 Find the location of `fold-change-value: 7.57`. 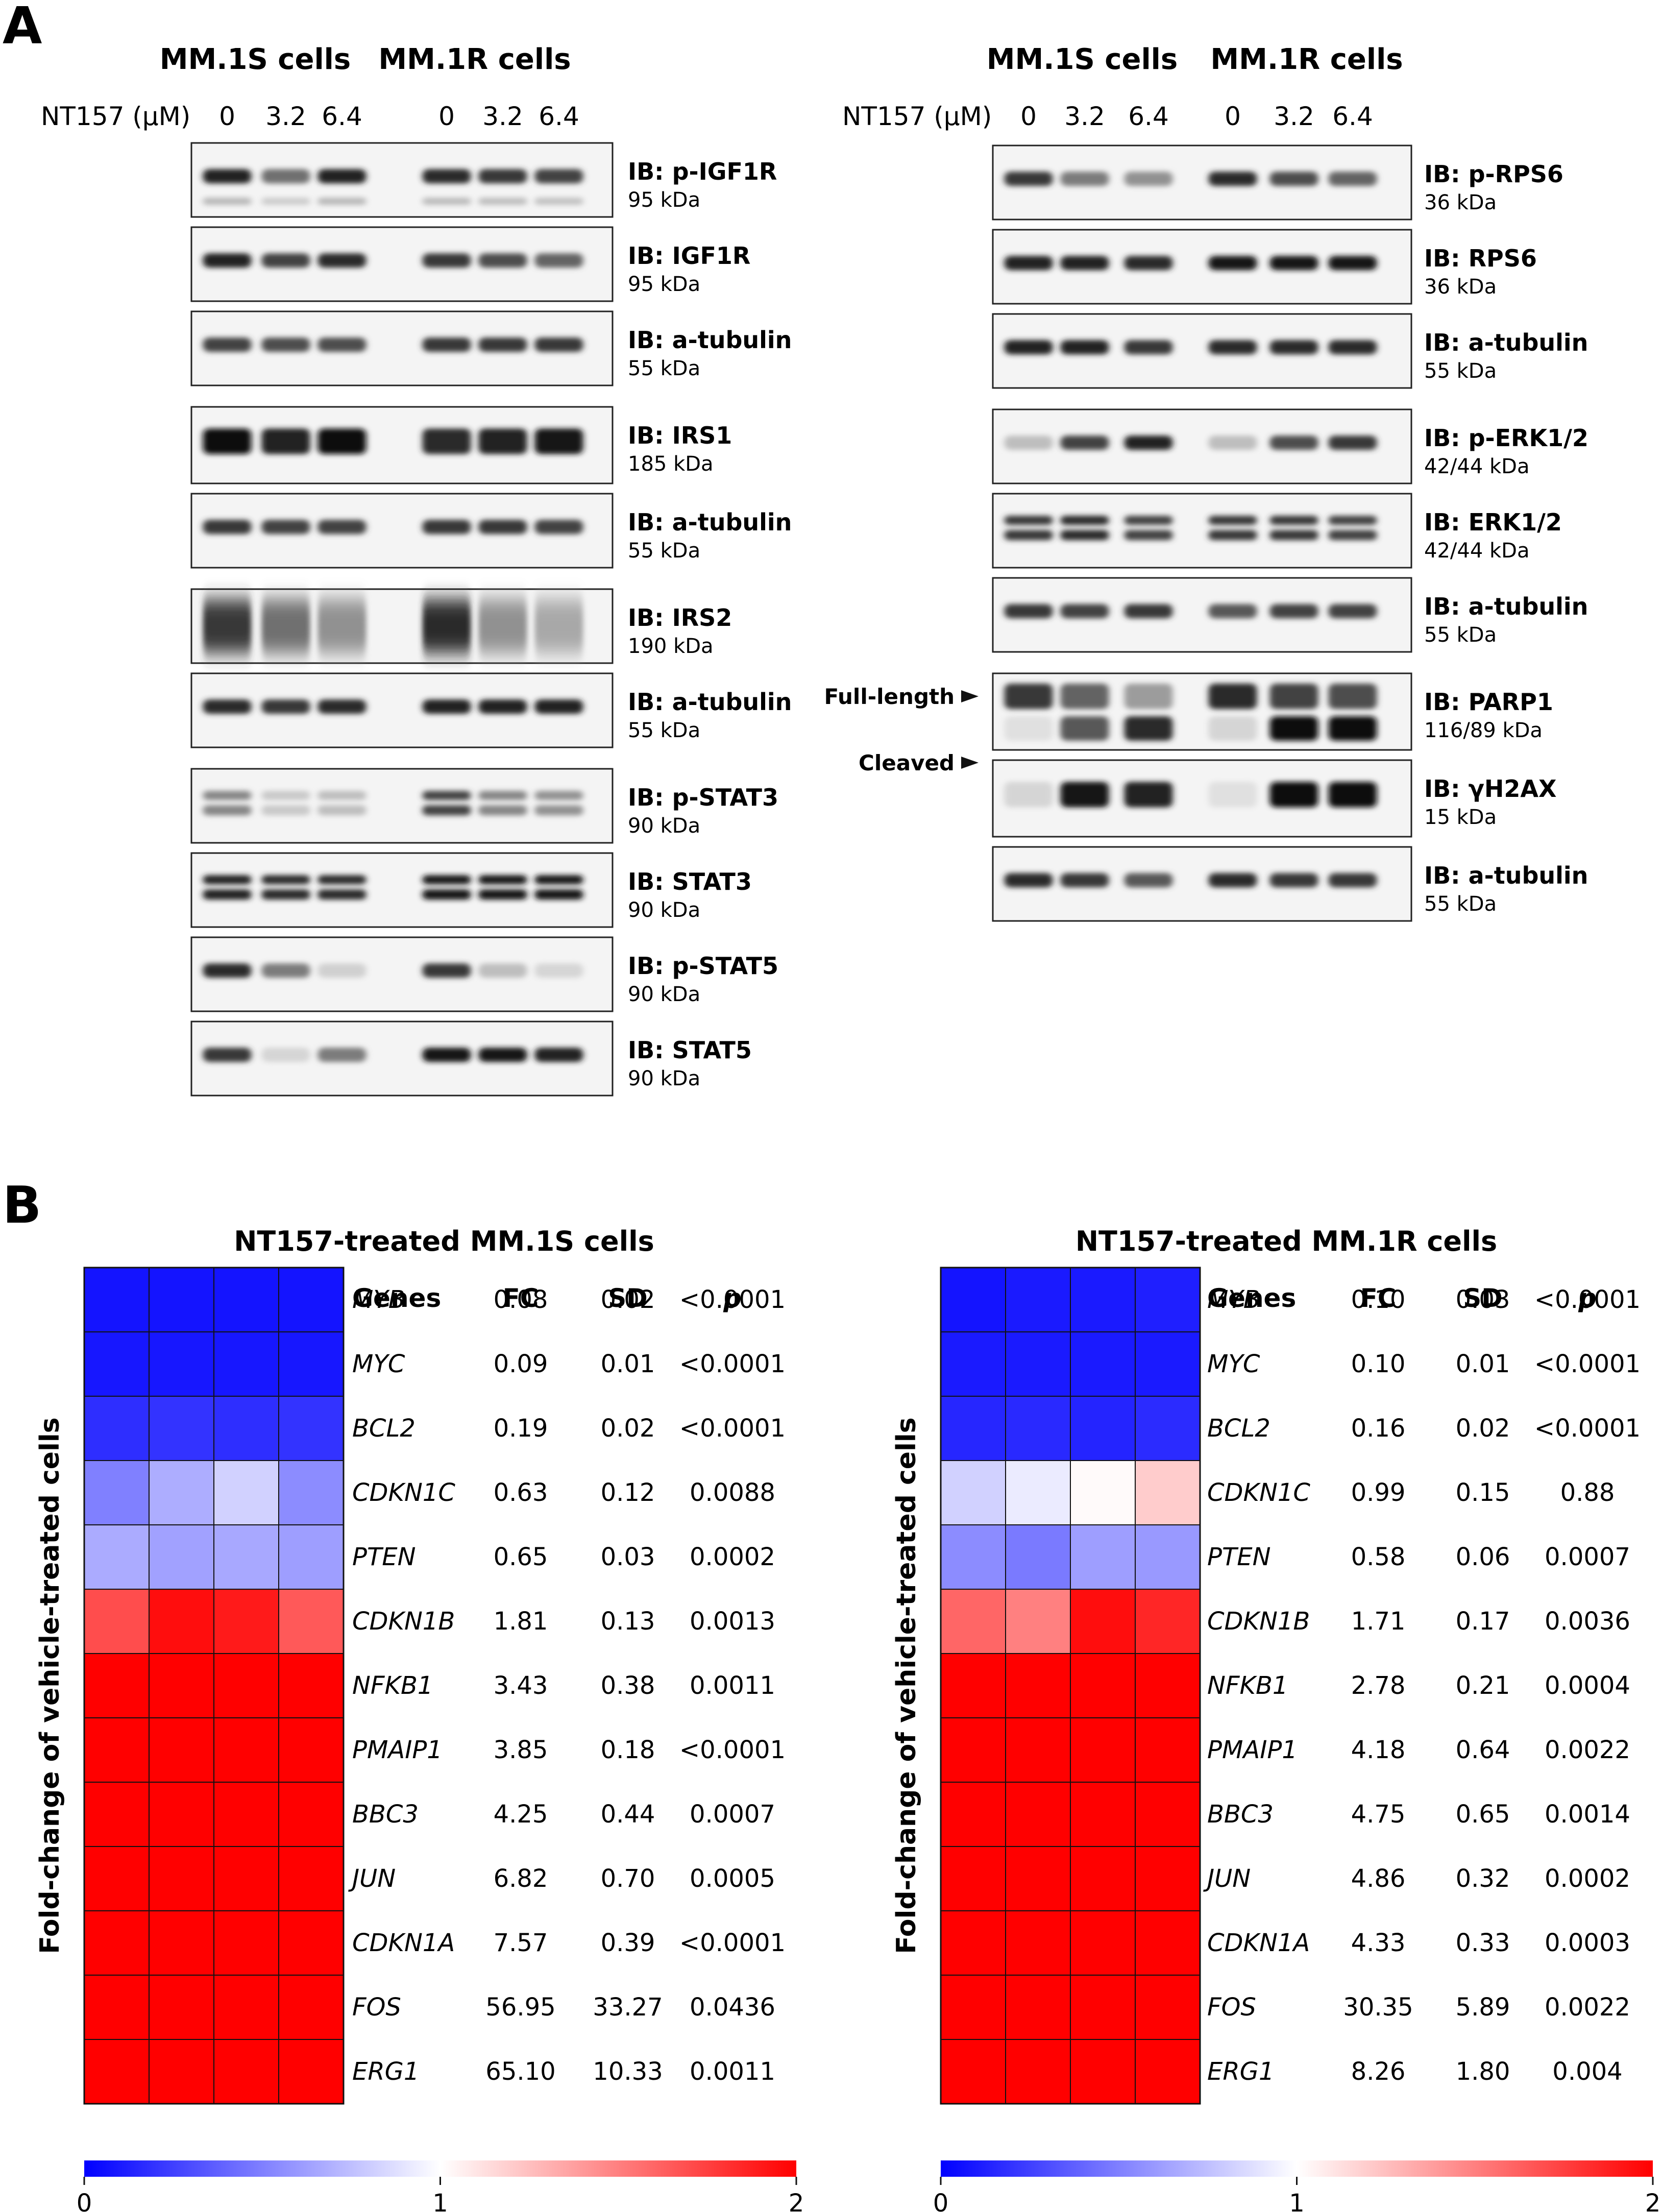

fold-change-value: 7.57 is located at coordinates (521, 1943).